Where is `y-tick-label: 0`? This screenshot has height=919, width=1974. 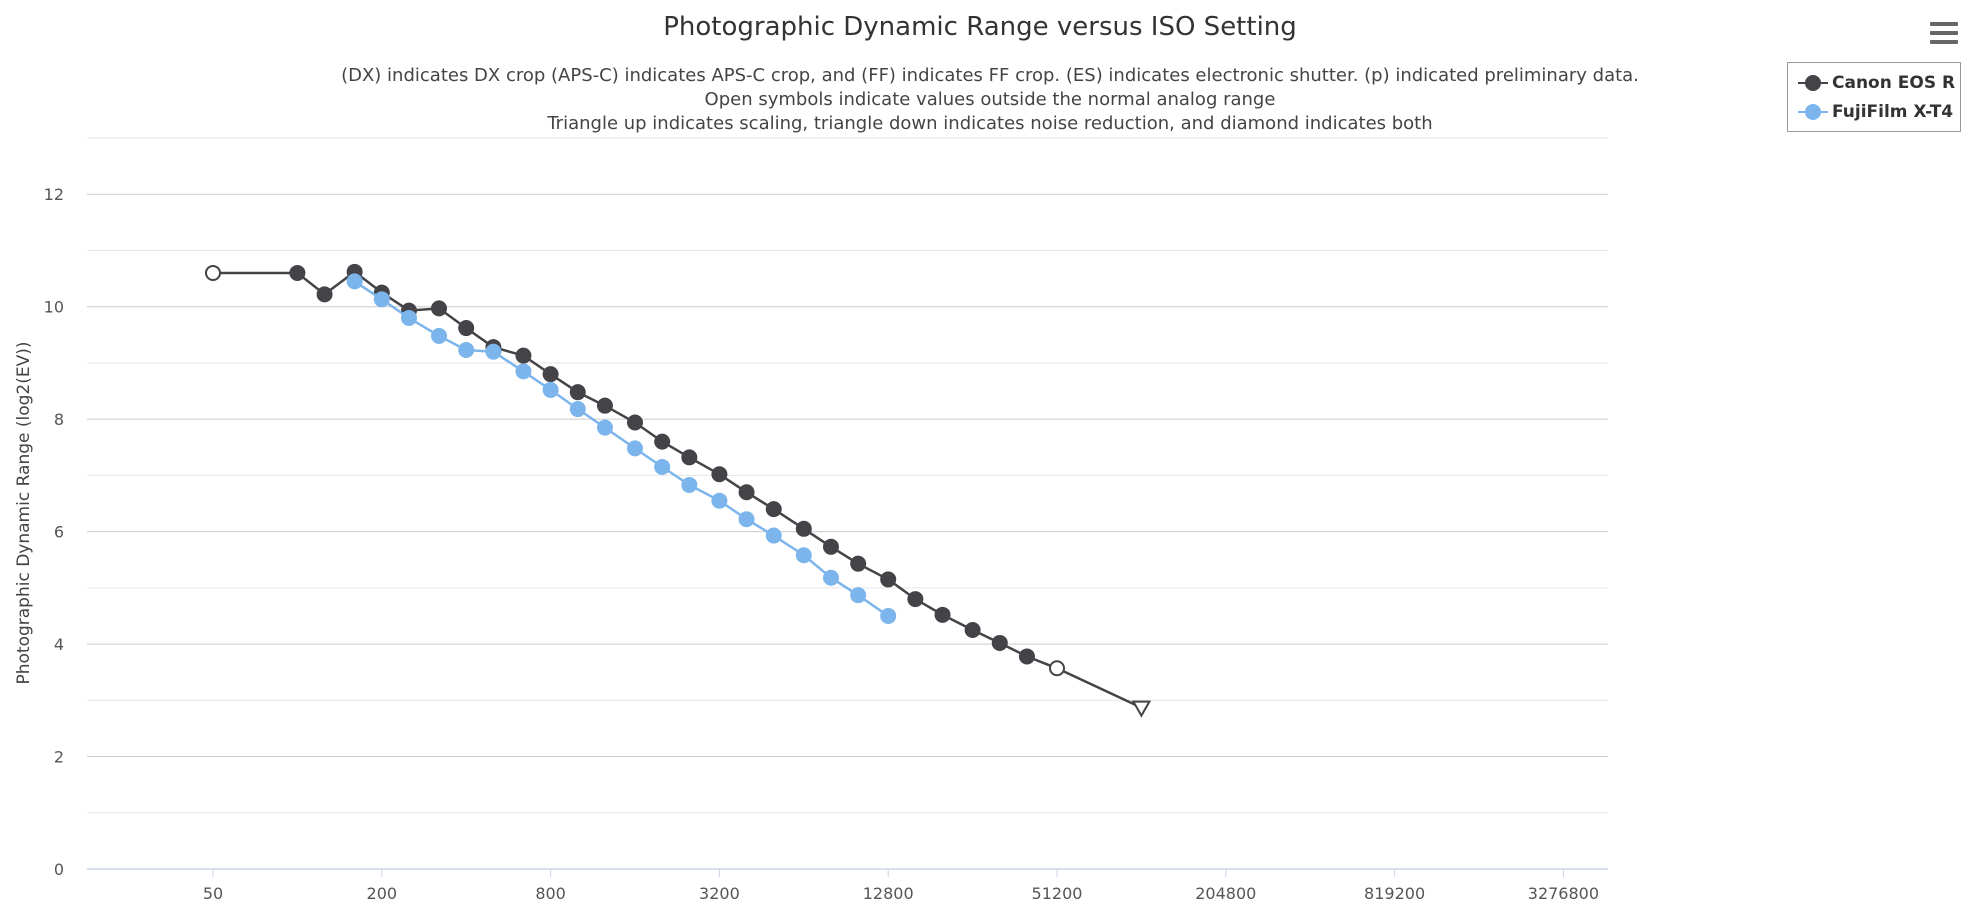
y-tick-label: 0 is located at coordinates (59, 869).